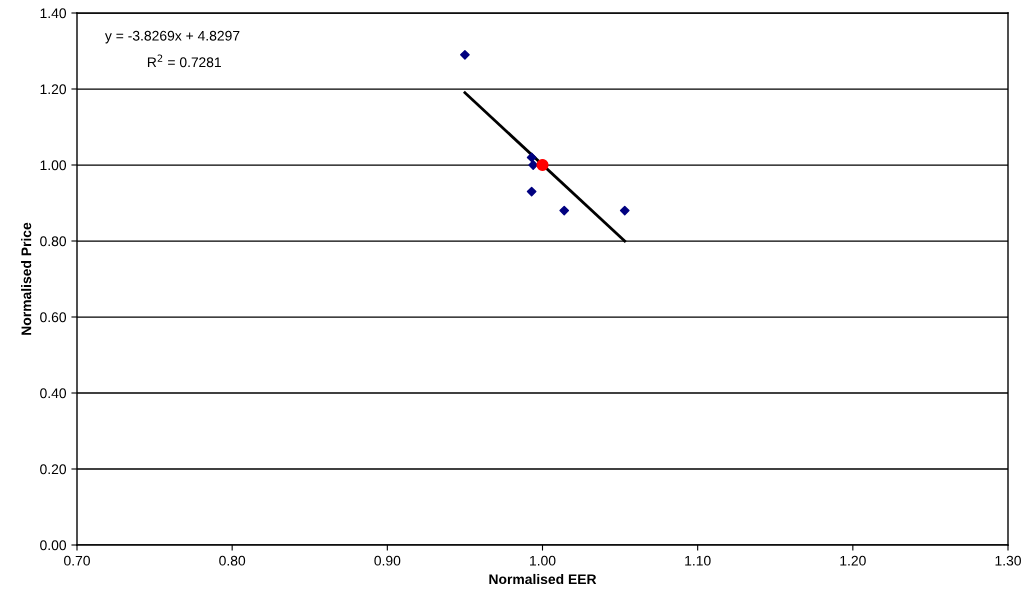  I want to click on x-axis-title: Normalised EER, so click(543, 579).